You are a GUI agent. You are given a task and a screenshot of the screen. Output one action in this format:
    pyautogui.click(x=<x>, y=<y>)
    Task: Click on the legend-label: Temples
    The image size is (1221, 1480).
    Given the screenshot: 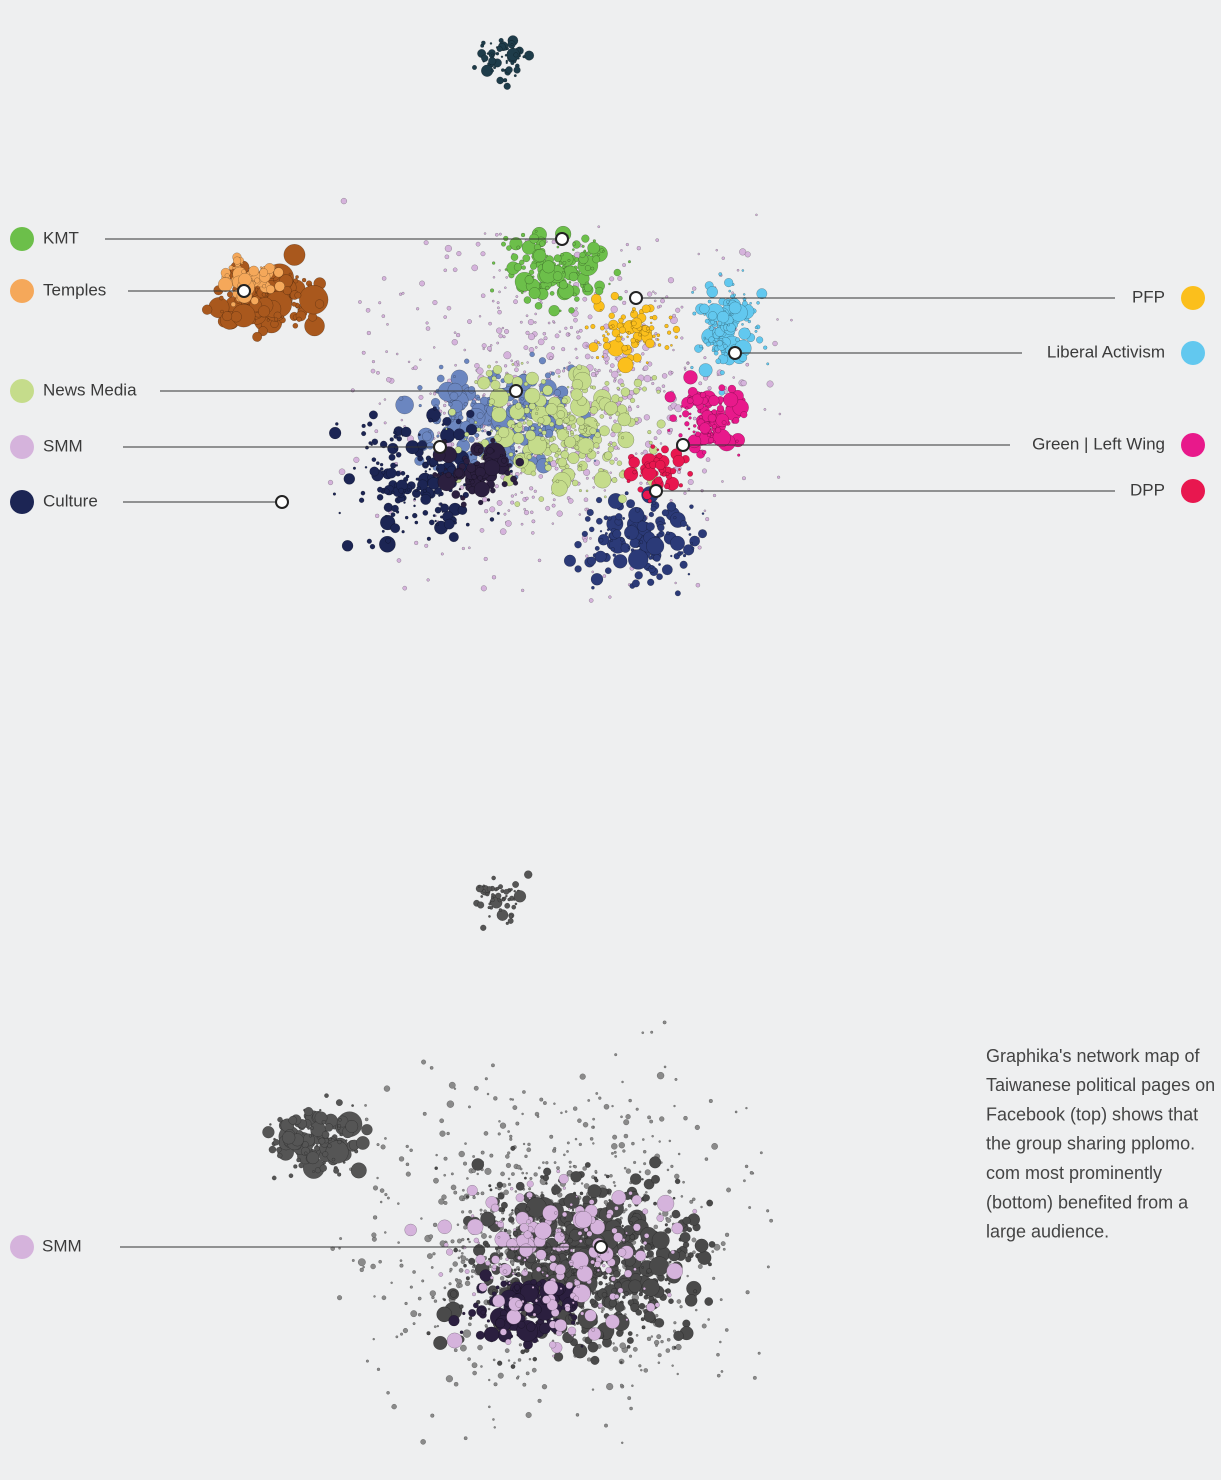 What is the action you would take?
    pyautogui.click(x=74, y=289)
    